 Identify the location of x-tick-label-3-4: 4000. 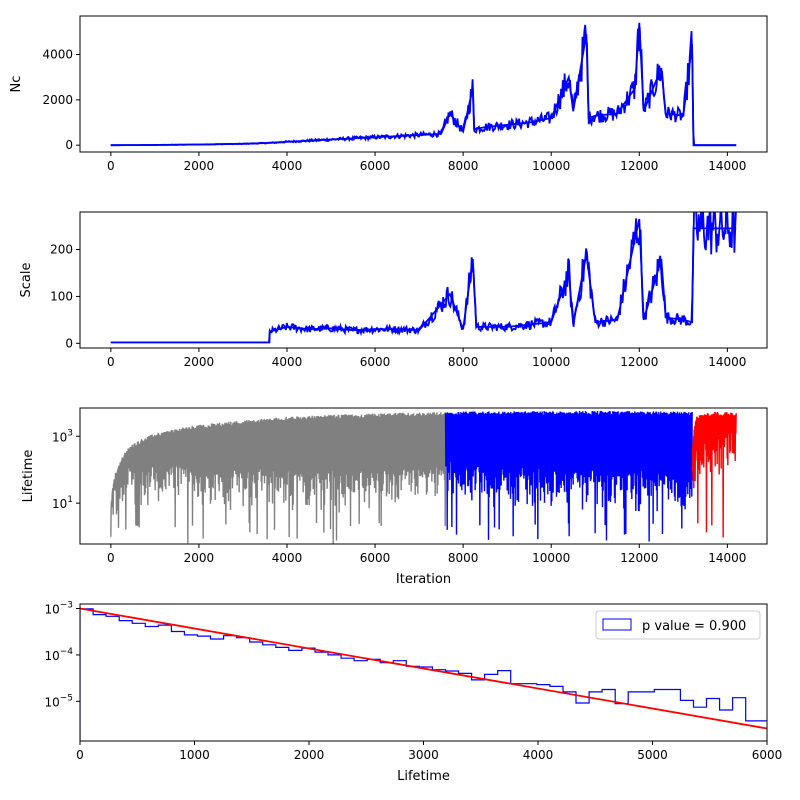
(538, 755).